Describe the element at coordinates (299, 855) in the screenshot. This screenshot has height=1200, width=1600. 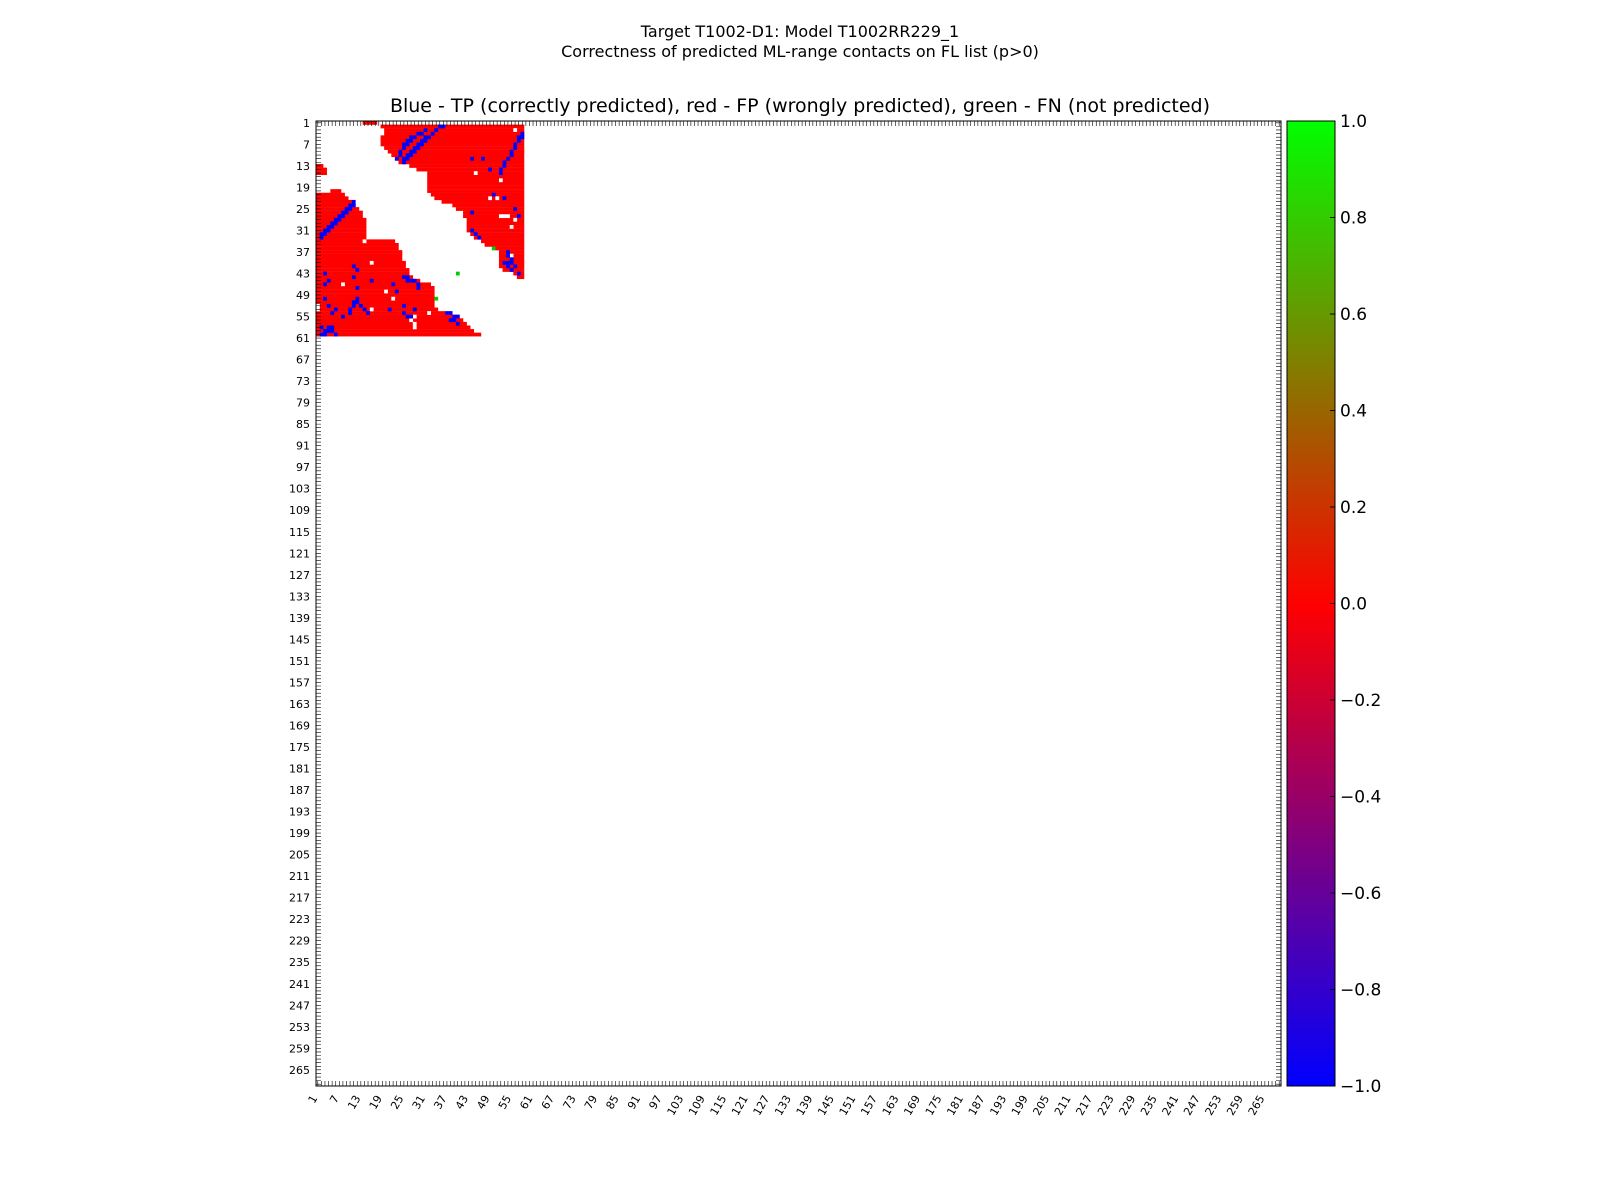
I see `y-tick-label: 205` at that location.